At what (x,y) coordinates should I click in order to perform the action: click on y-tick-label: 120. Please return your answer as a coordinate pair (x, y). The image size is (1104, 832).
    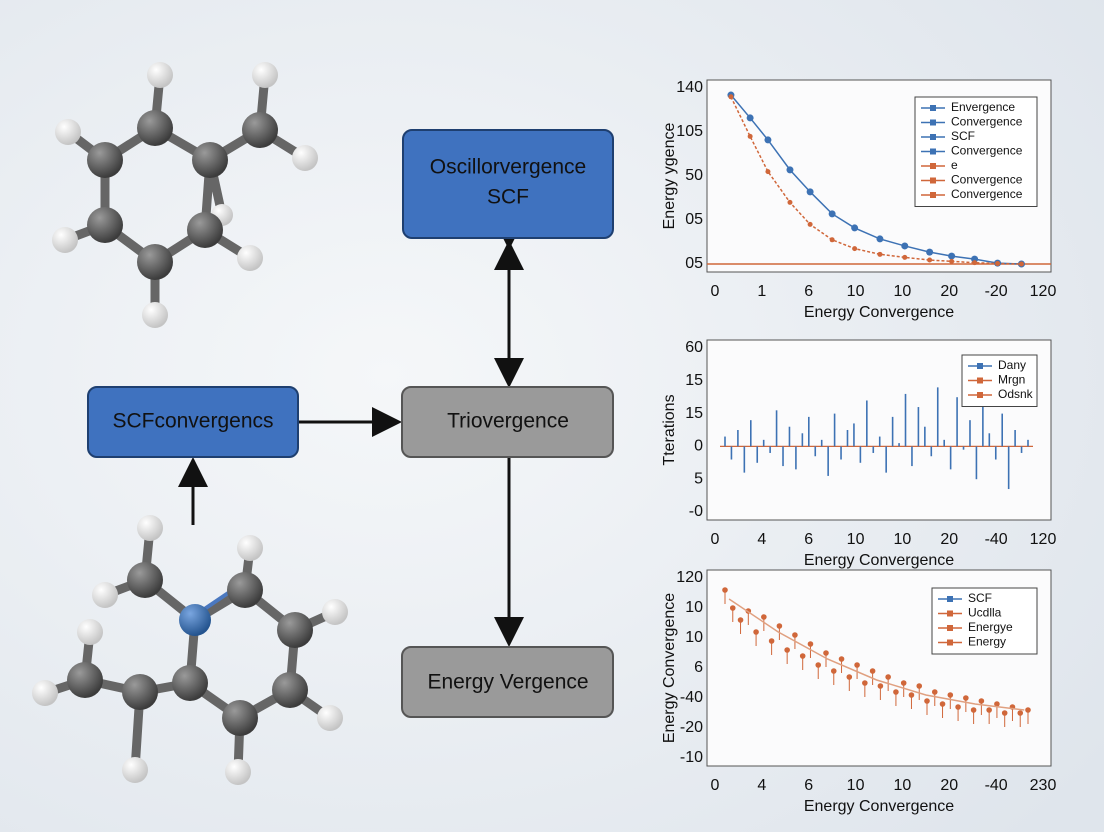
    Looking at the image, I should click on (689, 577).